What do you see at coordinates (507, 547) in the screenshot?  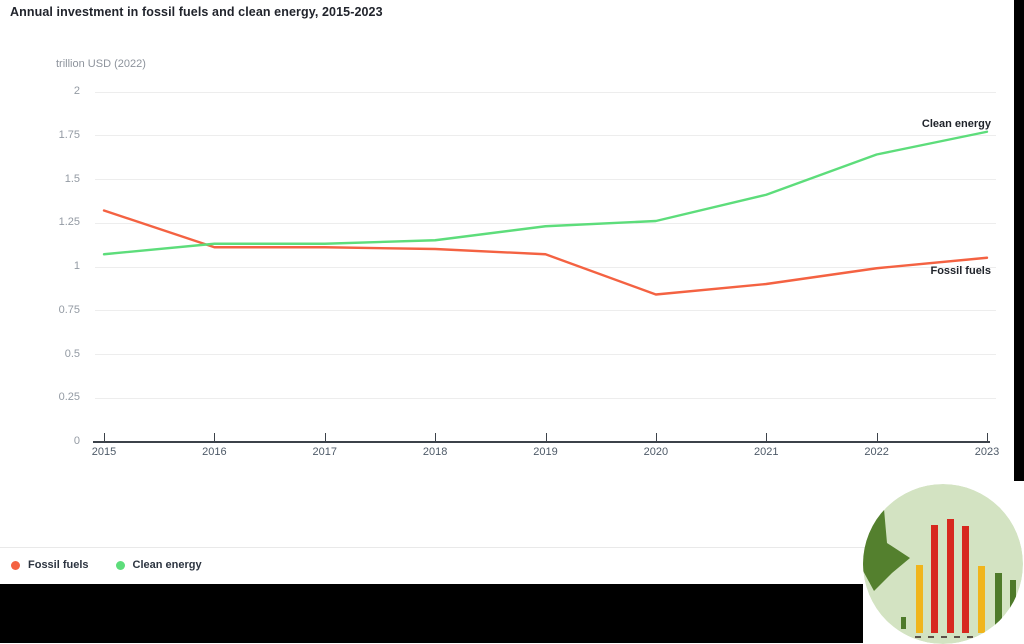 I see `legend-divider` at bounding box center [507, 547].